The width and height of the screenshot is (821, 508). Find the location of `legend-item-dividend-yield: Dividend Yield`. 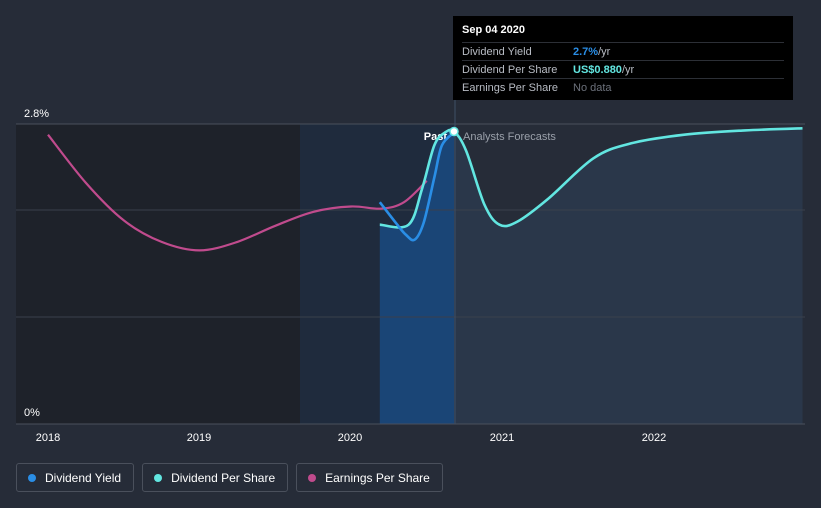

legend-item-dividend-yield: Dividend Yield is located at coordinates (75, 477).